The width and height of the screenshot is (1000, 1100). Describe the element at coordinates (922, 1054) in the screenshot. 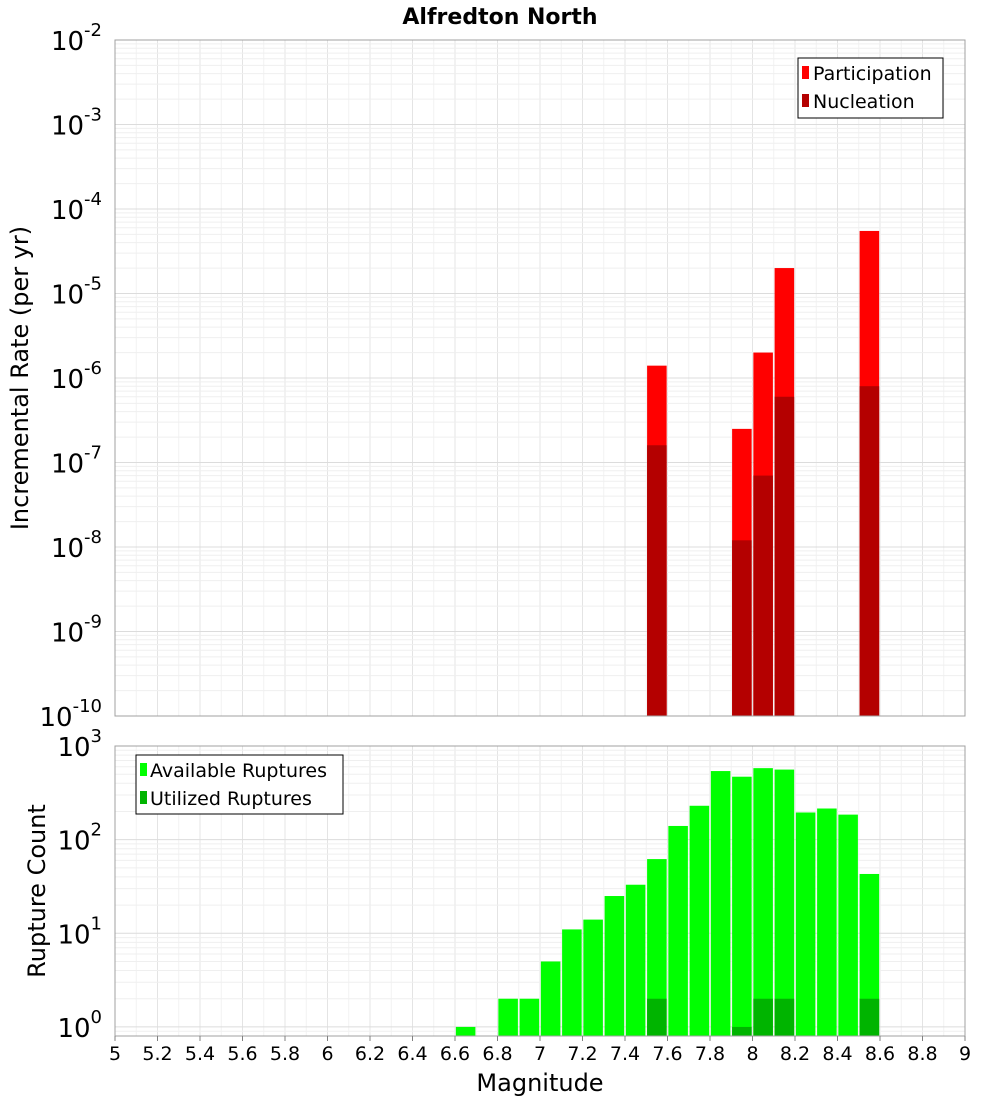

I see `x-tick-label: 8.8` at that location.